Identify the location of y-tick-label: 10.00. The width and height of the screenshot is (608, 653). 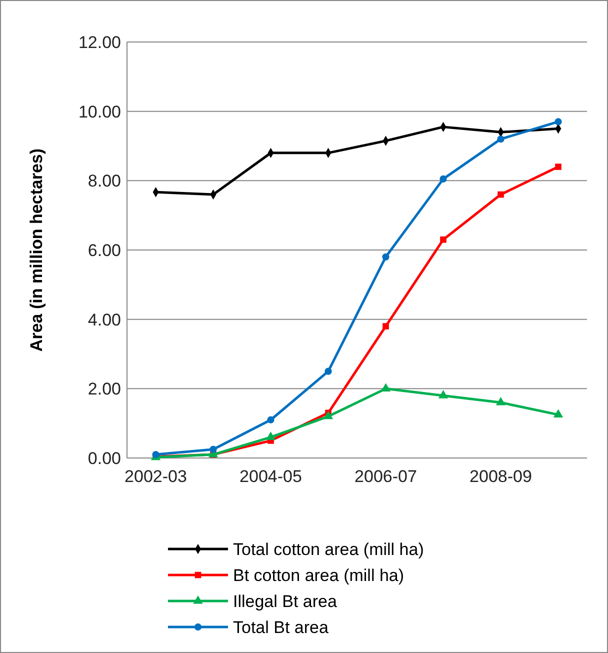
(99, 112).